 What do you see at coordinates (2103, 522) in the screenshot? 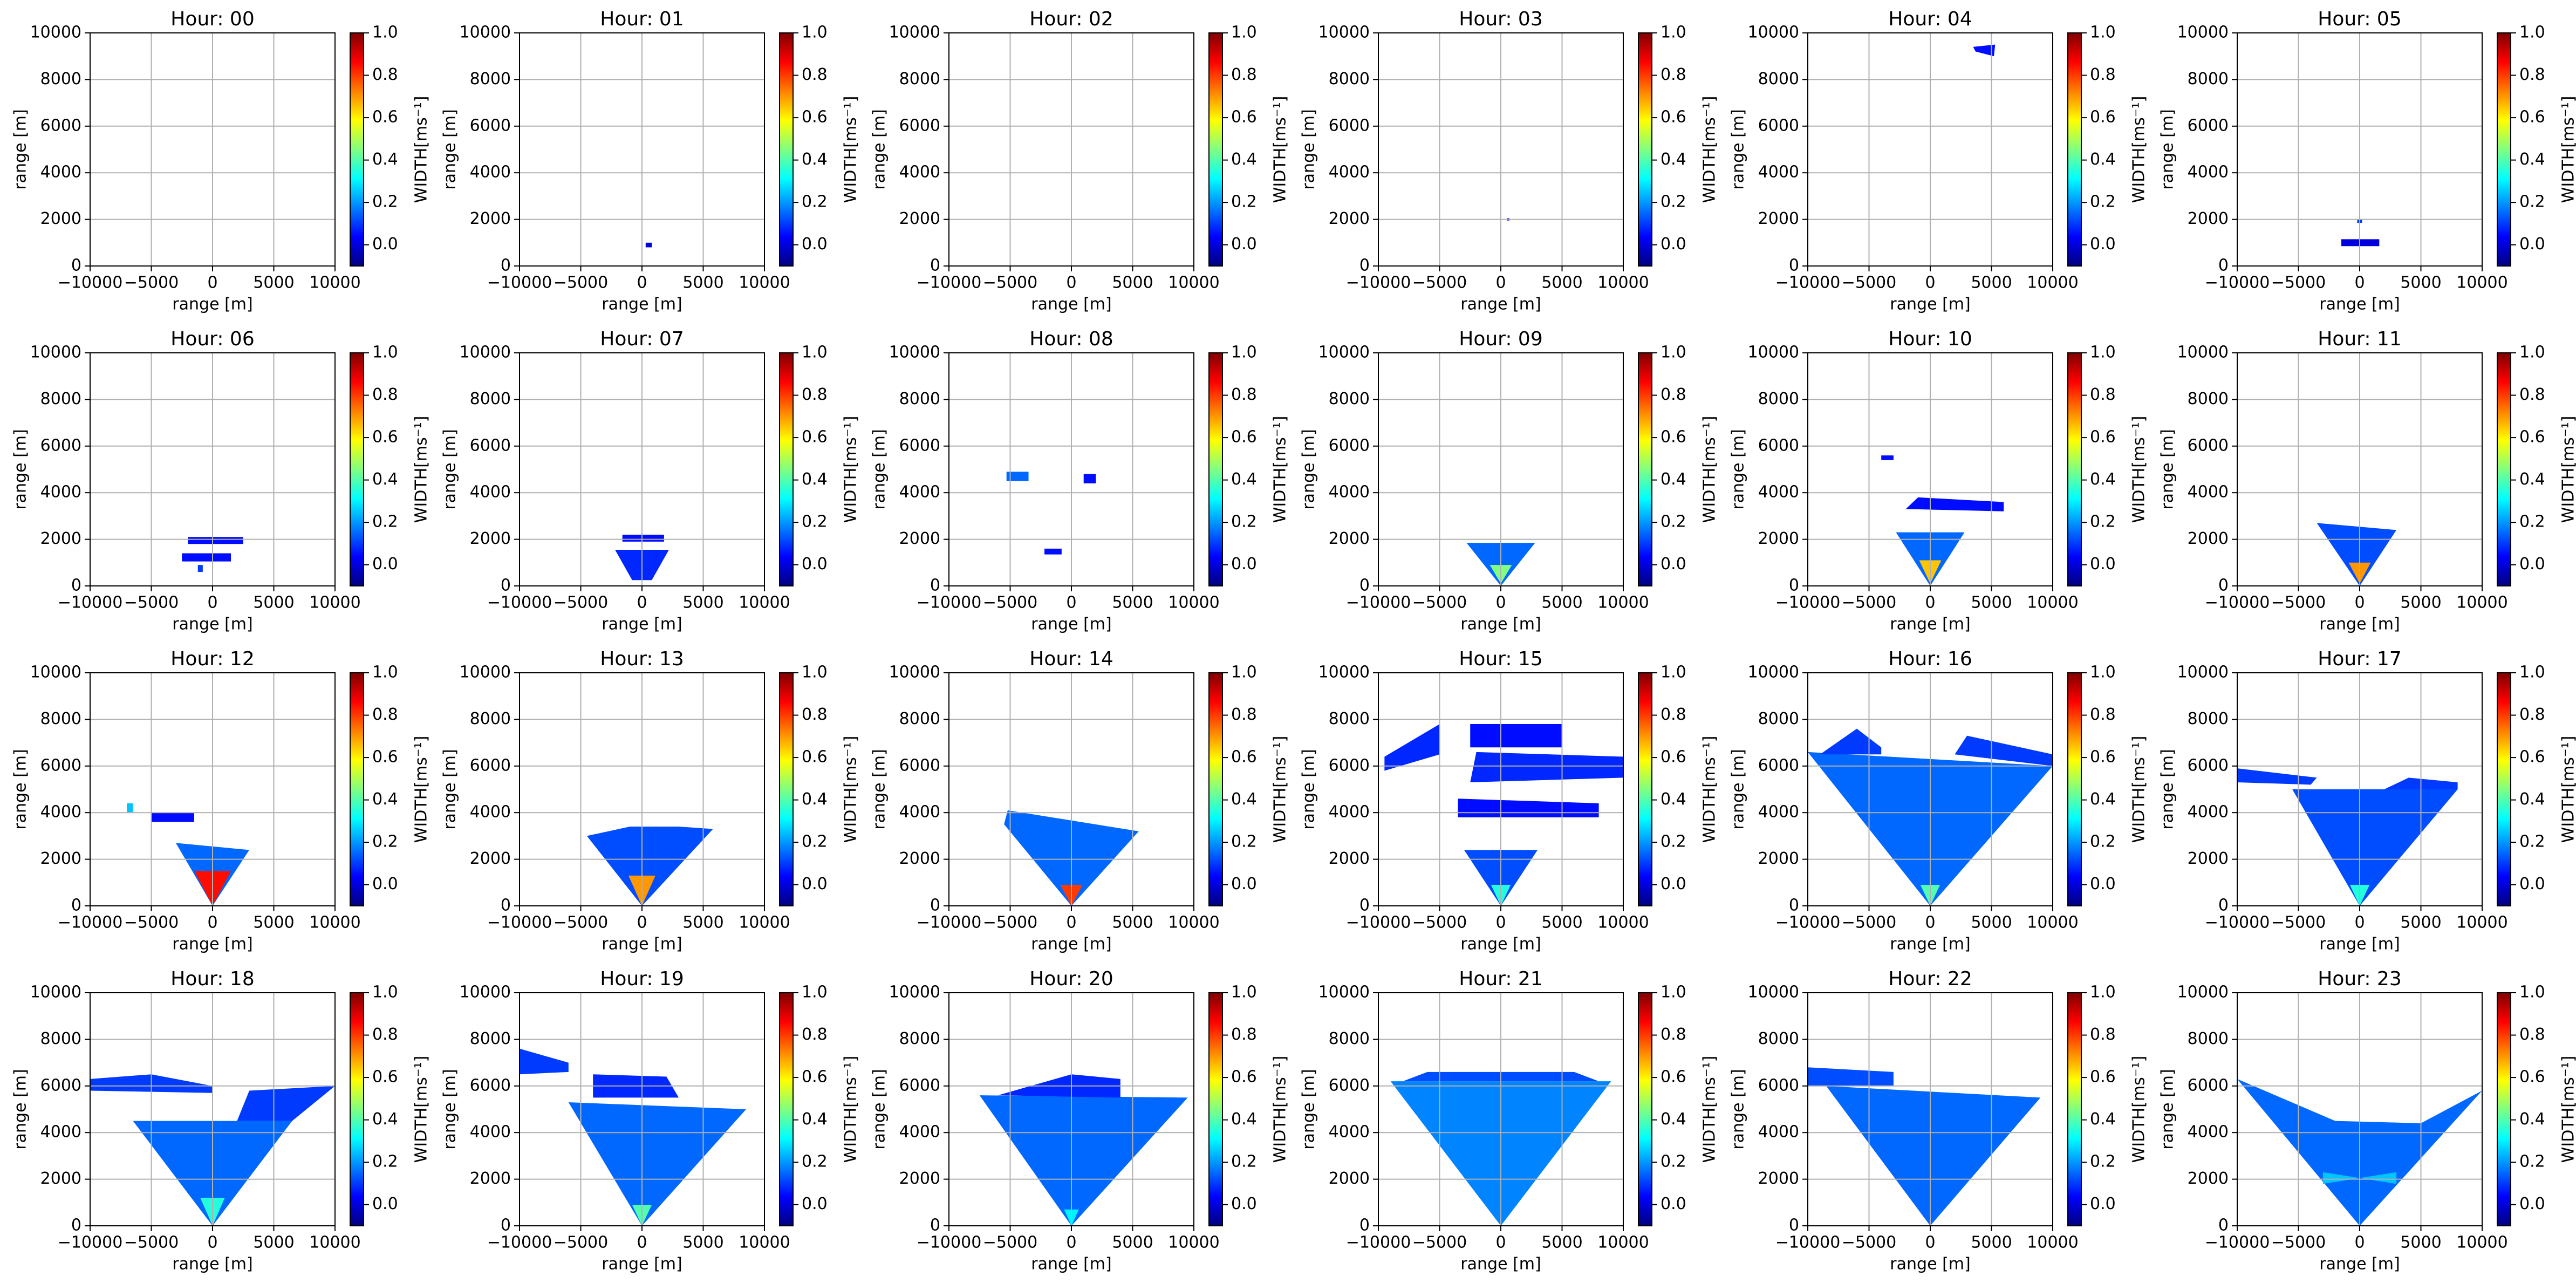
I see `colorbar-tick-label: 0.2` at bounding box center [2103, 522].